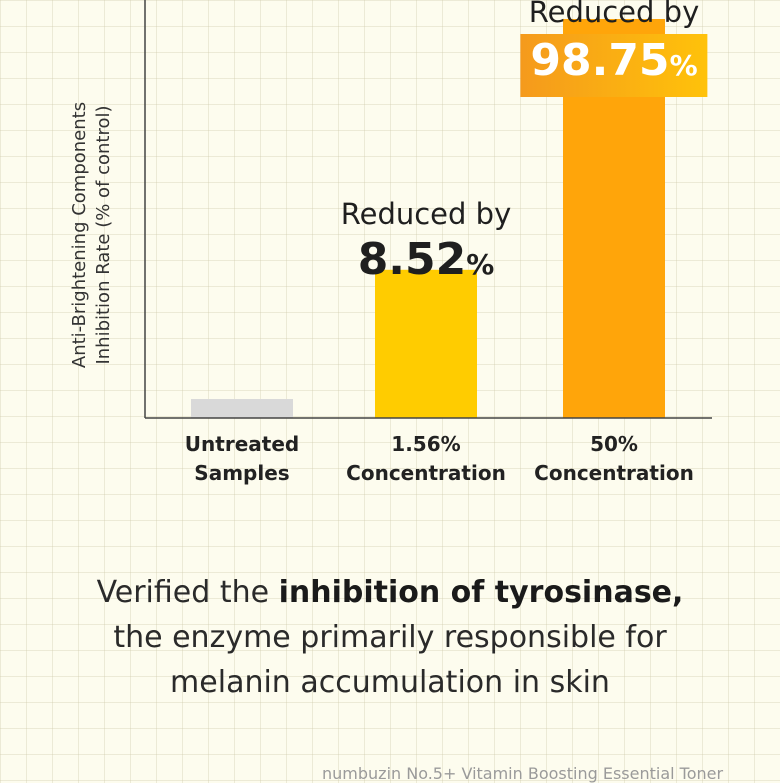  Describe the element at coordinates (412, 259) in the screenshot. I see `annotation-number: 8.52` at that location.